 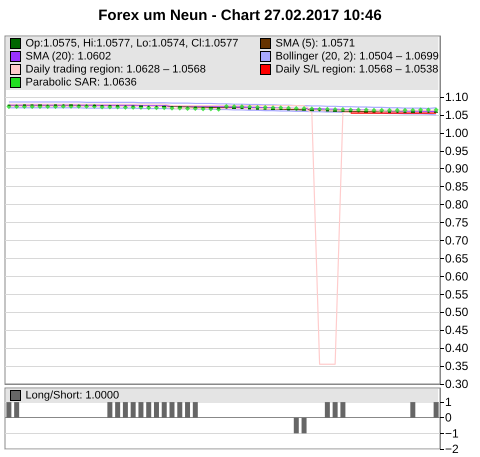 I want to click on legend-label: Daily S/L region: 1.0568 – 1.0538, so click(x=357, y=70).